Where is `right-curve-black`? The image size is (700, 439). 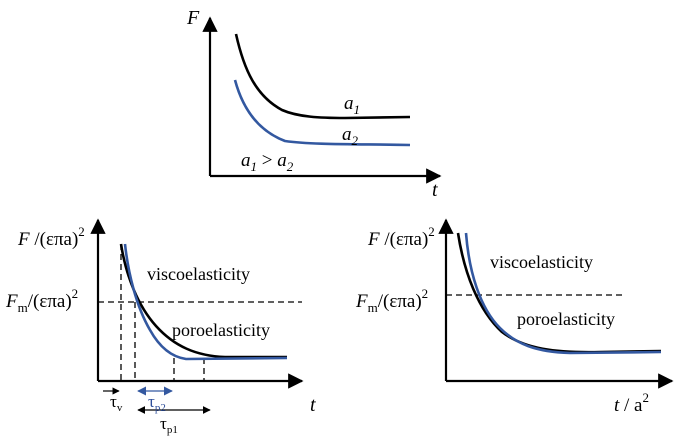 right-curve-black is located at coordinates (559, 293).